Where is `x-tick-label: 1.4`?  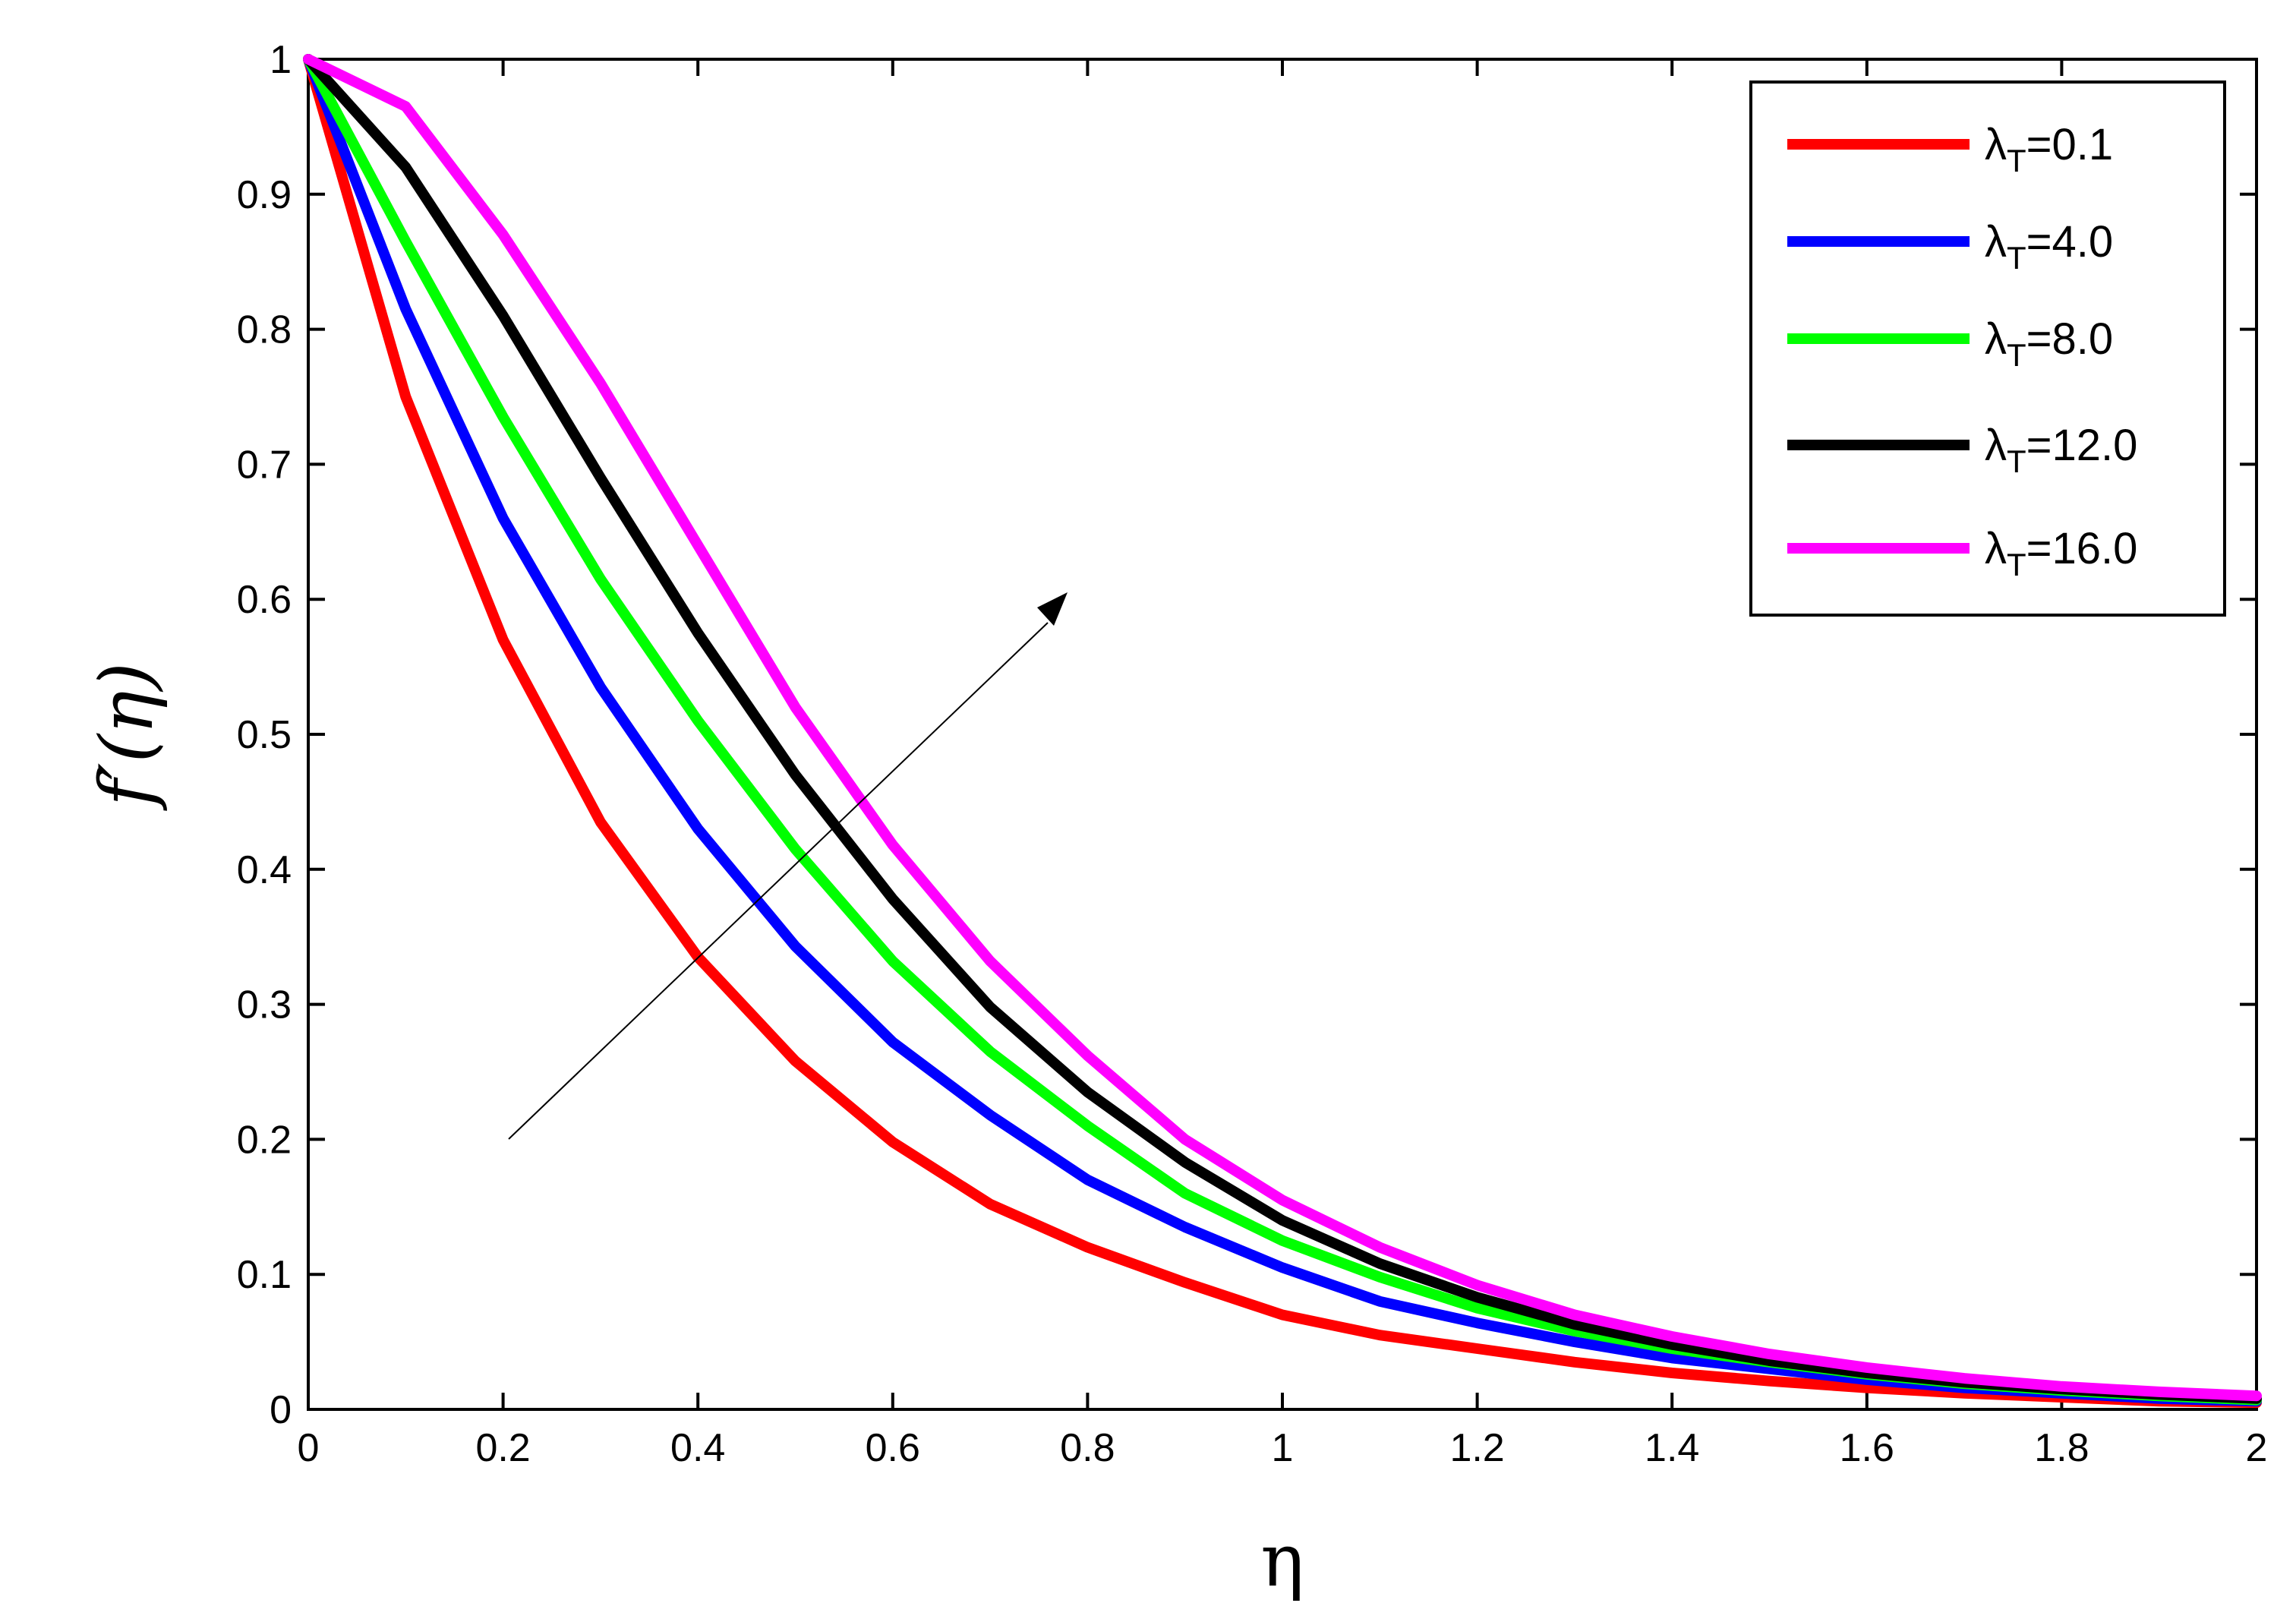 x-tick-label: 1.4 is located at coordinates (1672, 1448).